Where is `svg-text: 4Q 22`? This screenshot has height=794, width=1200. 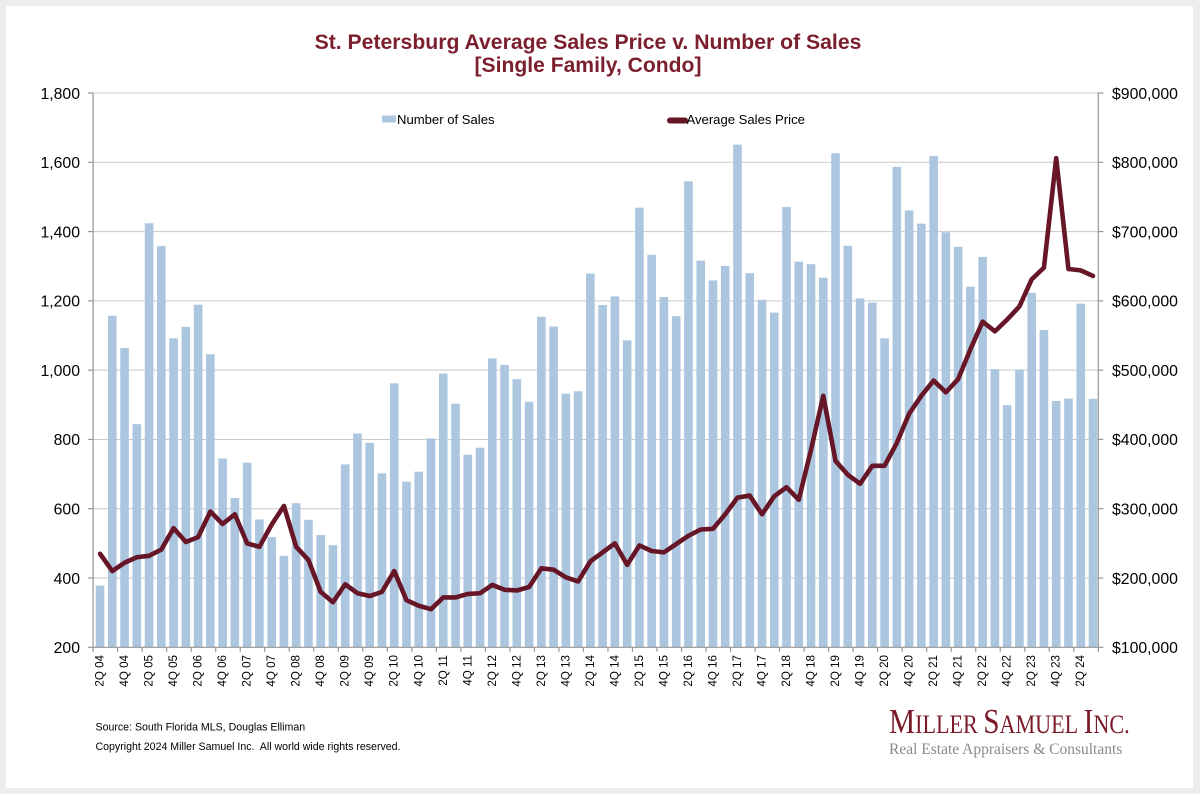
svg-text: 4Q 22 is located at coordinates (1007, 671).